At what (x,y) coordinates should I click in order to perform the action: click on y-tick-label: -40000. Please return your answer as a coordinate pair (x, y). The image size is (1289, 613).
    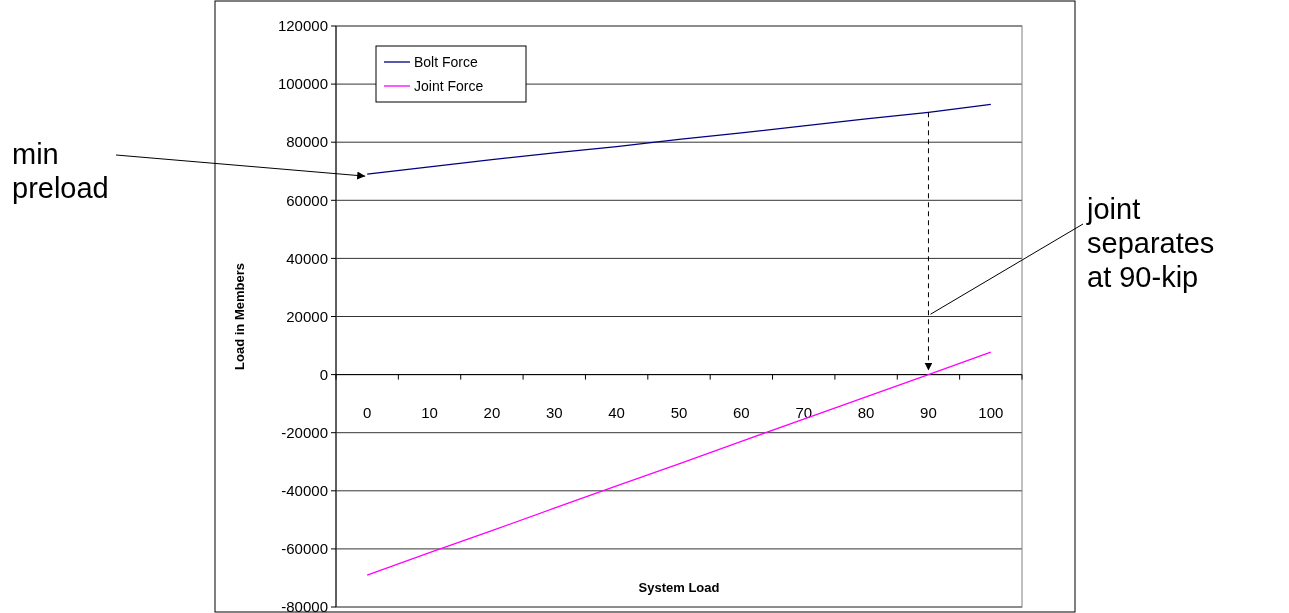
    Looking at the image, I should click on (304, 491).